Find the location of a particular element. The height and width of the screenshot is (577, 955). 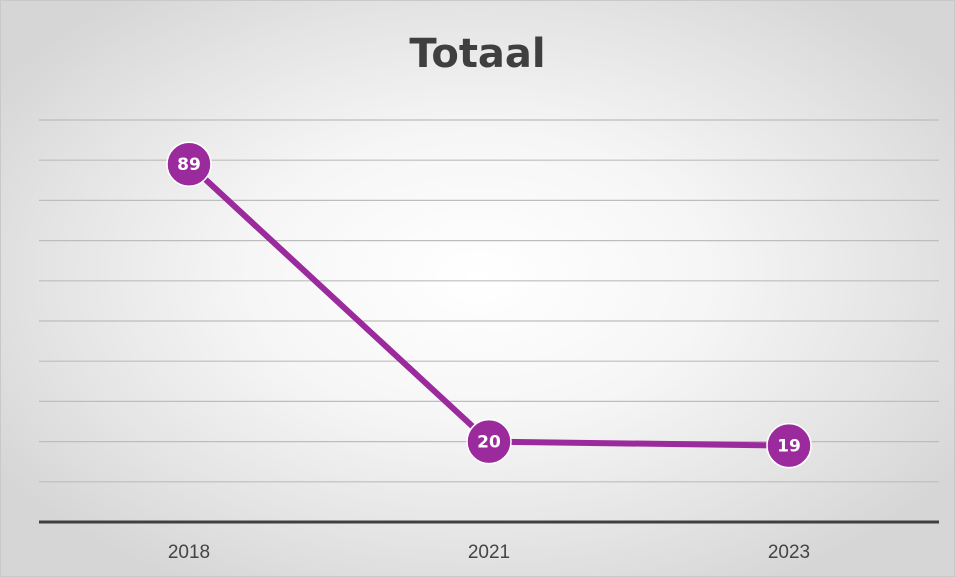

chart-title: Totaal is located at coordinates (477, 54).